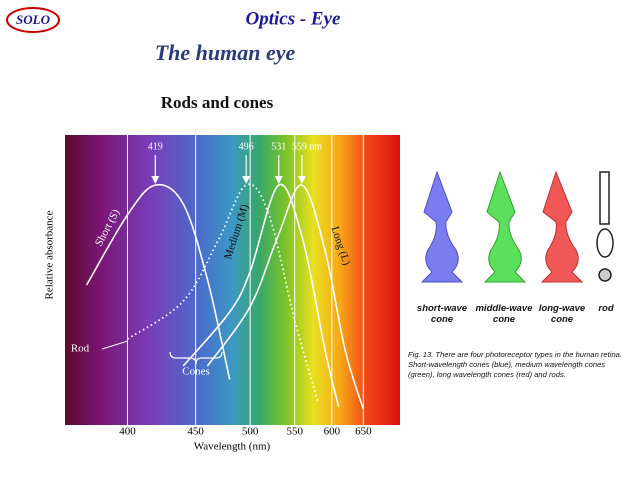 The image size is (638, 479). Describe the element at coordinates (294, 18) in the screenshot. I see `slide-title: Optics - Eye` at that location.